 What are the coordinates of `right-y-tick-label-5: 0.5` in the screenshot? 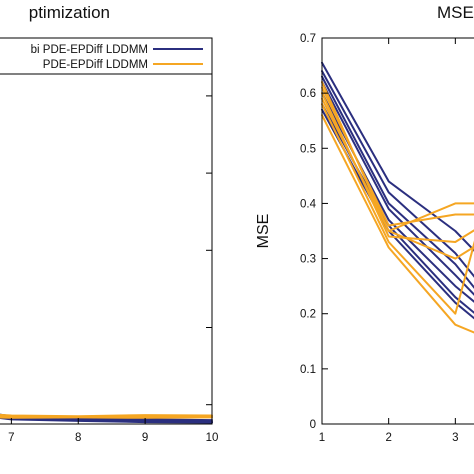 It's located at (308, 149).